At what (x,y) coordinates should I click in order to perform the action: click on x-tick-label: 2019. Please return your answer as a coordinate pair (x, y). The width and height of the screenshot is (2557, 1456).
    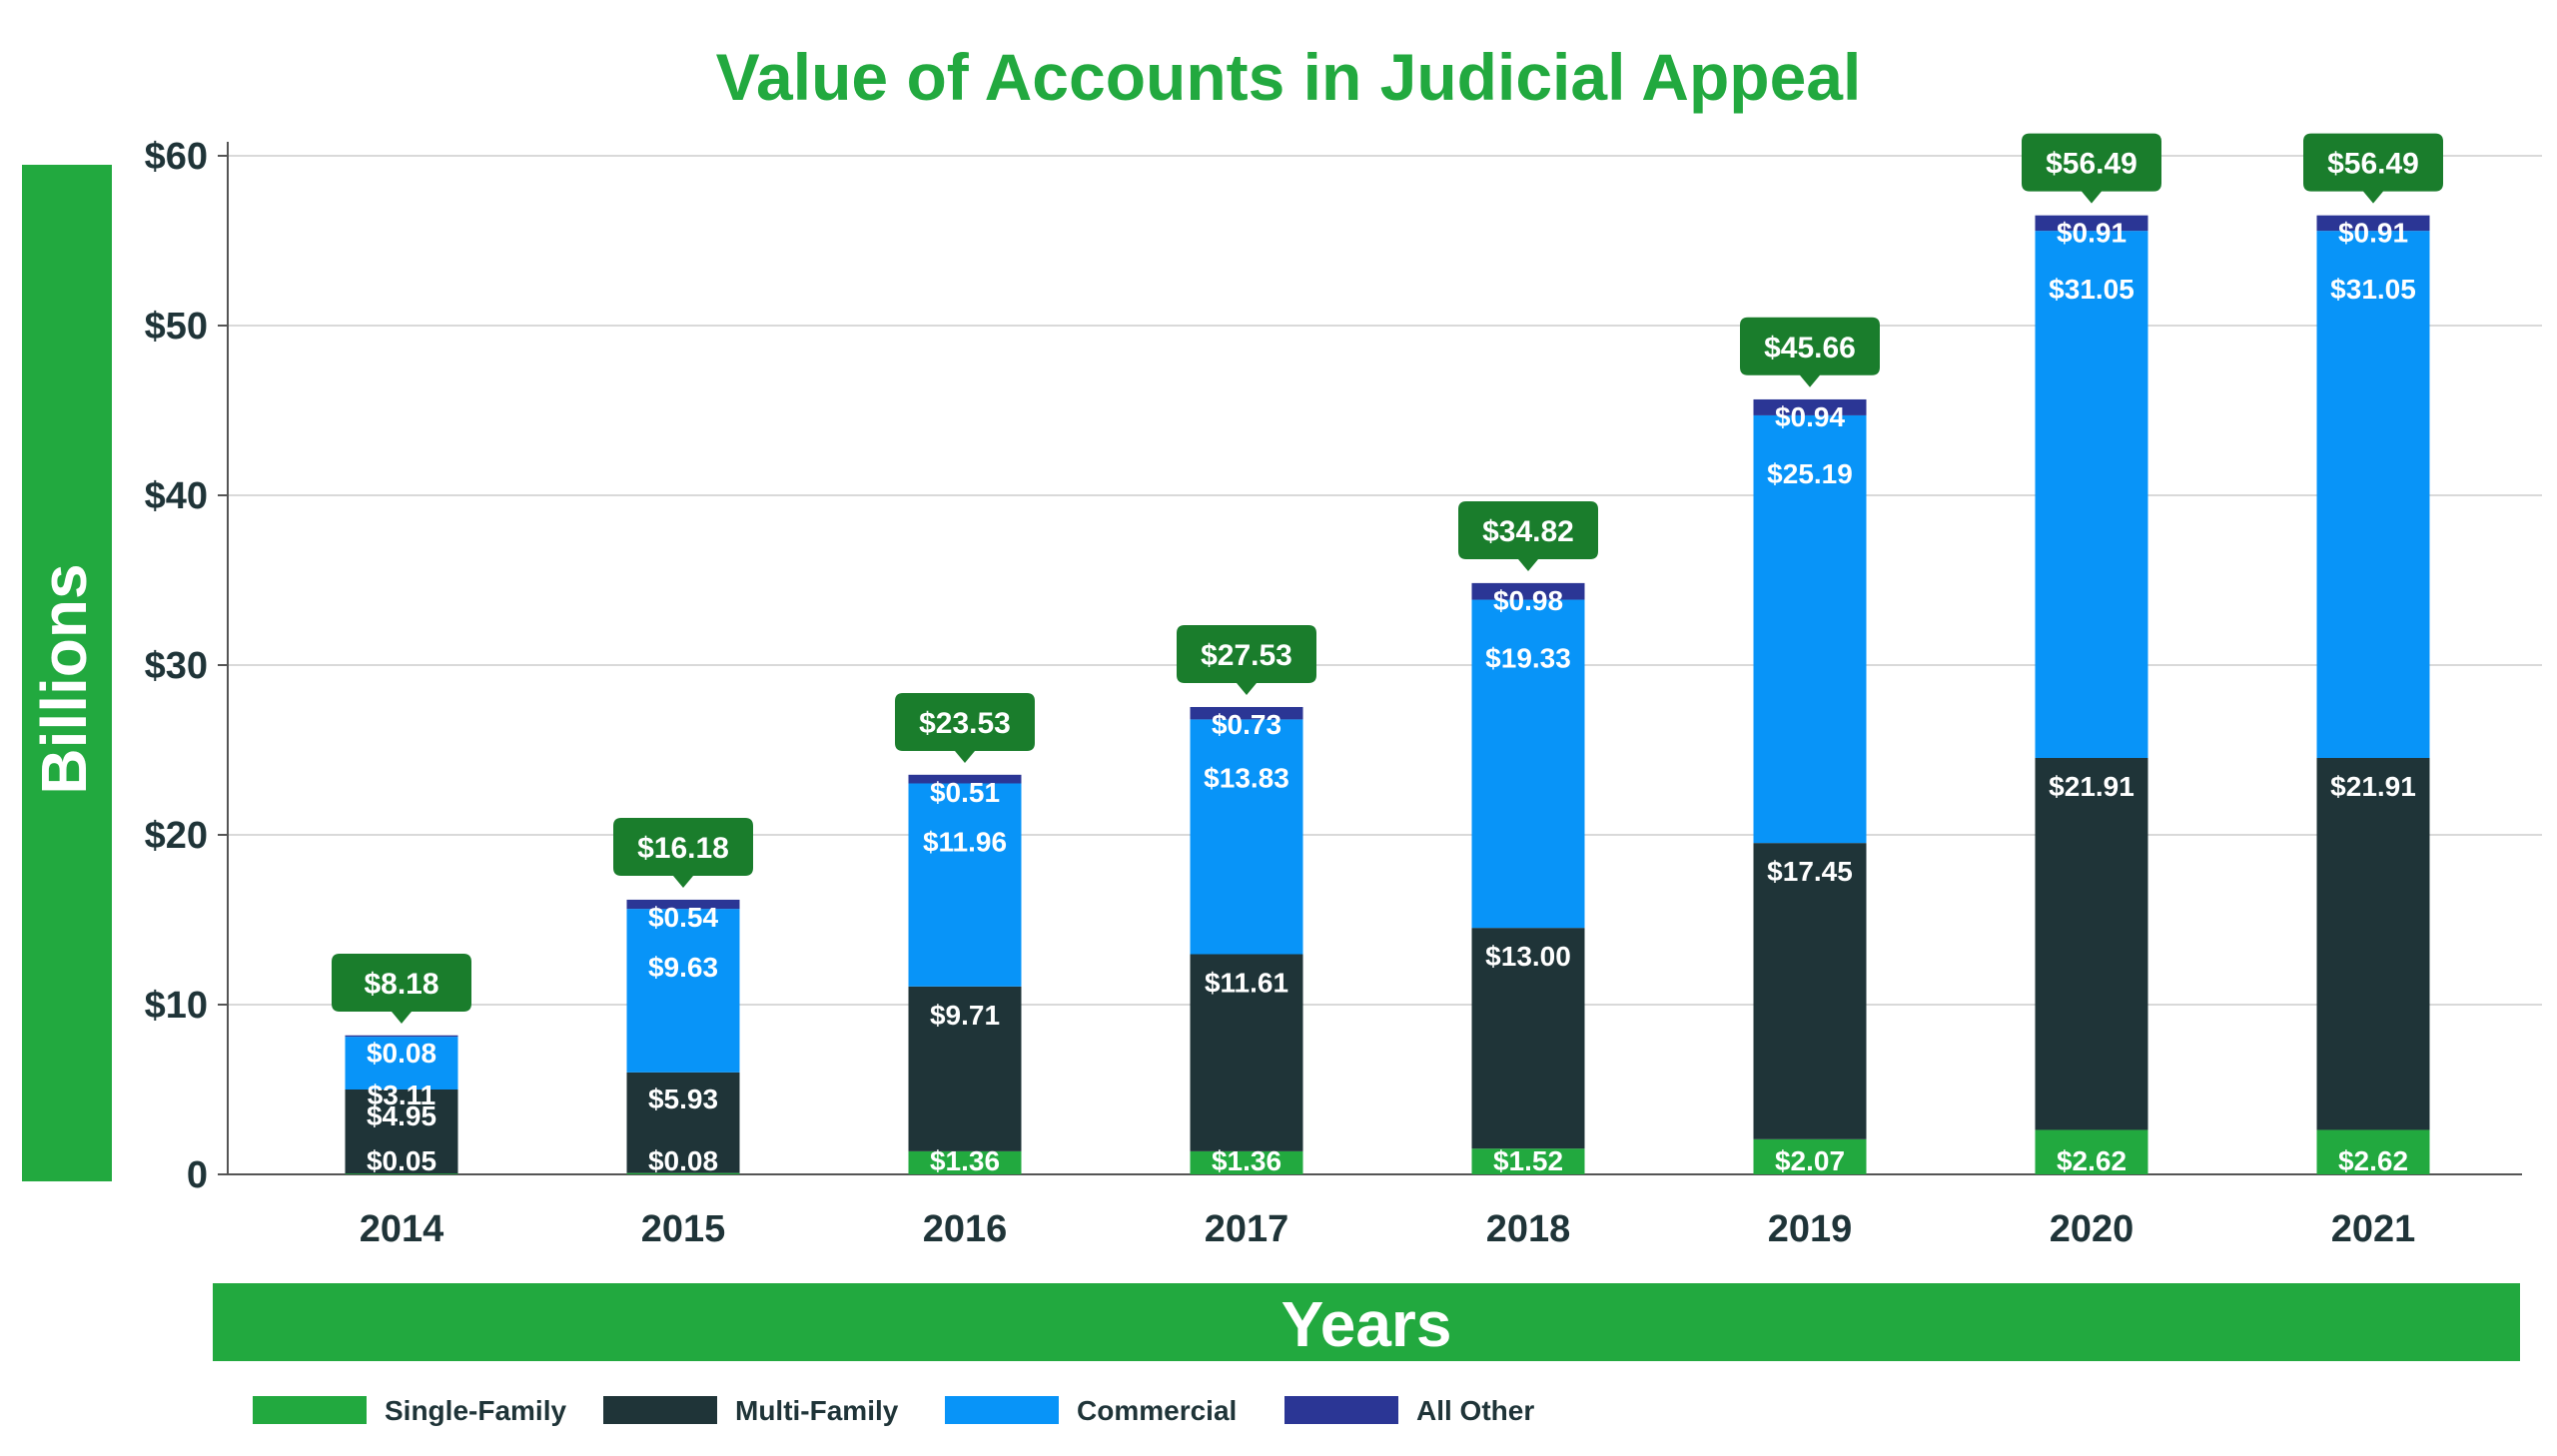
    Looking at the image, I should click on (1810, 1229).